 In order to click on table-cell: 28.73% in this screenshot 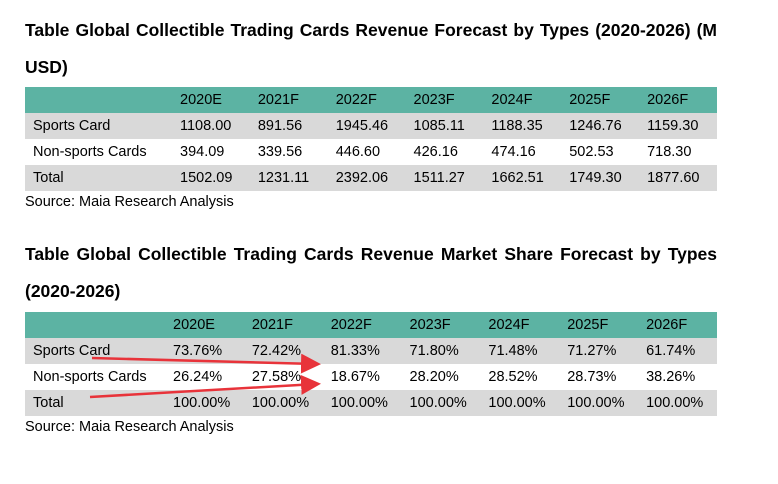, I will do `click(599, 377)`.